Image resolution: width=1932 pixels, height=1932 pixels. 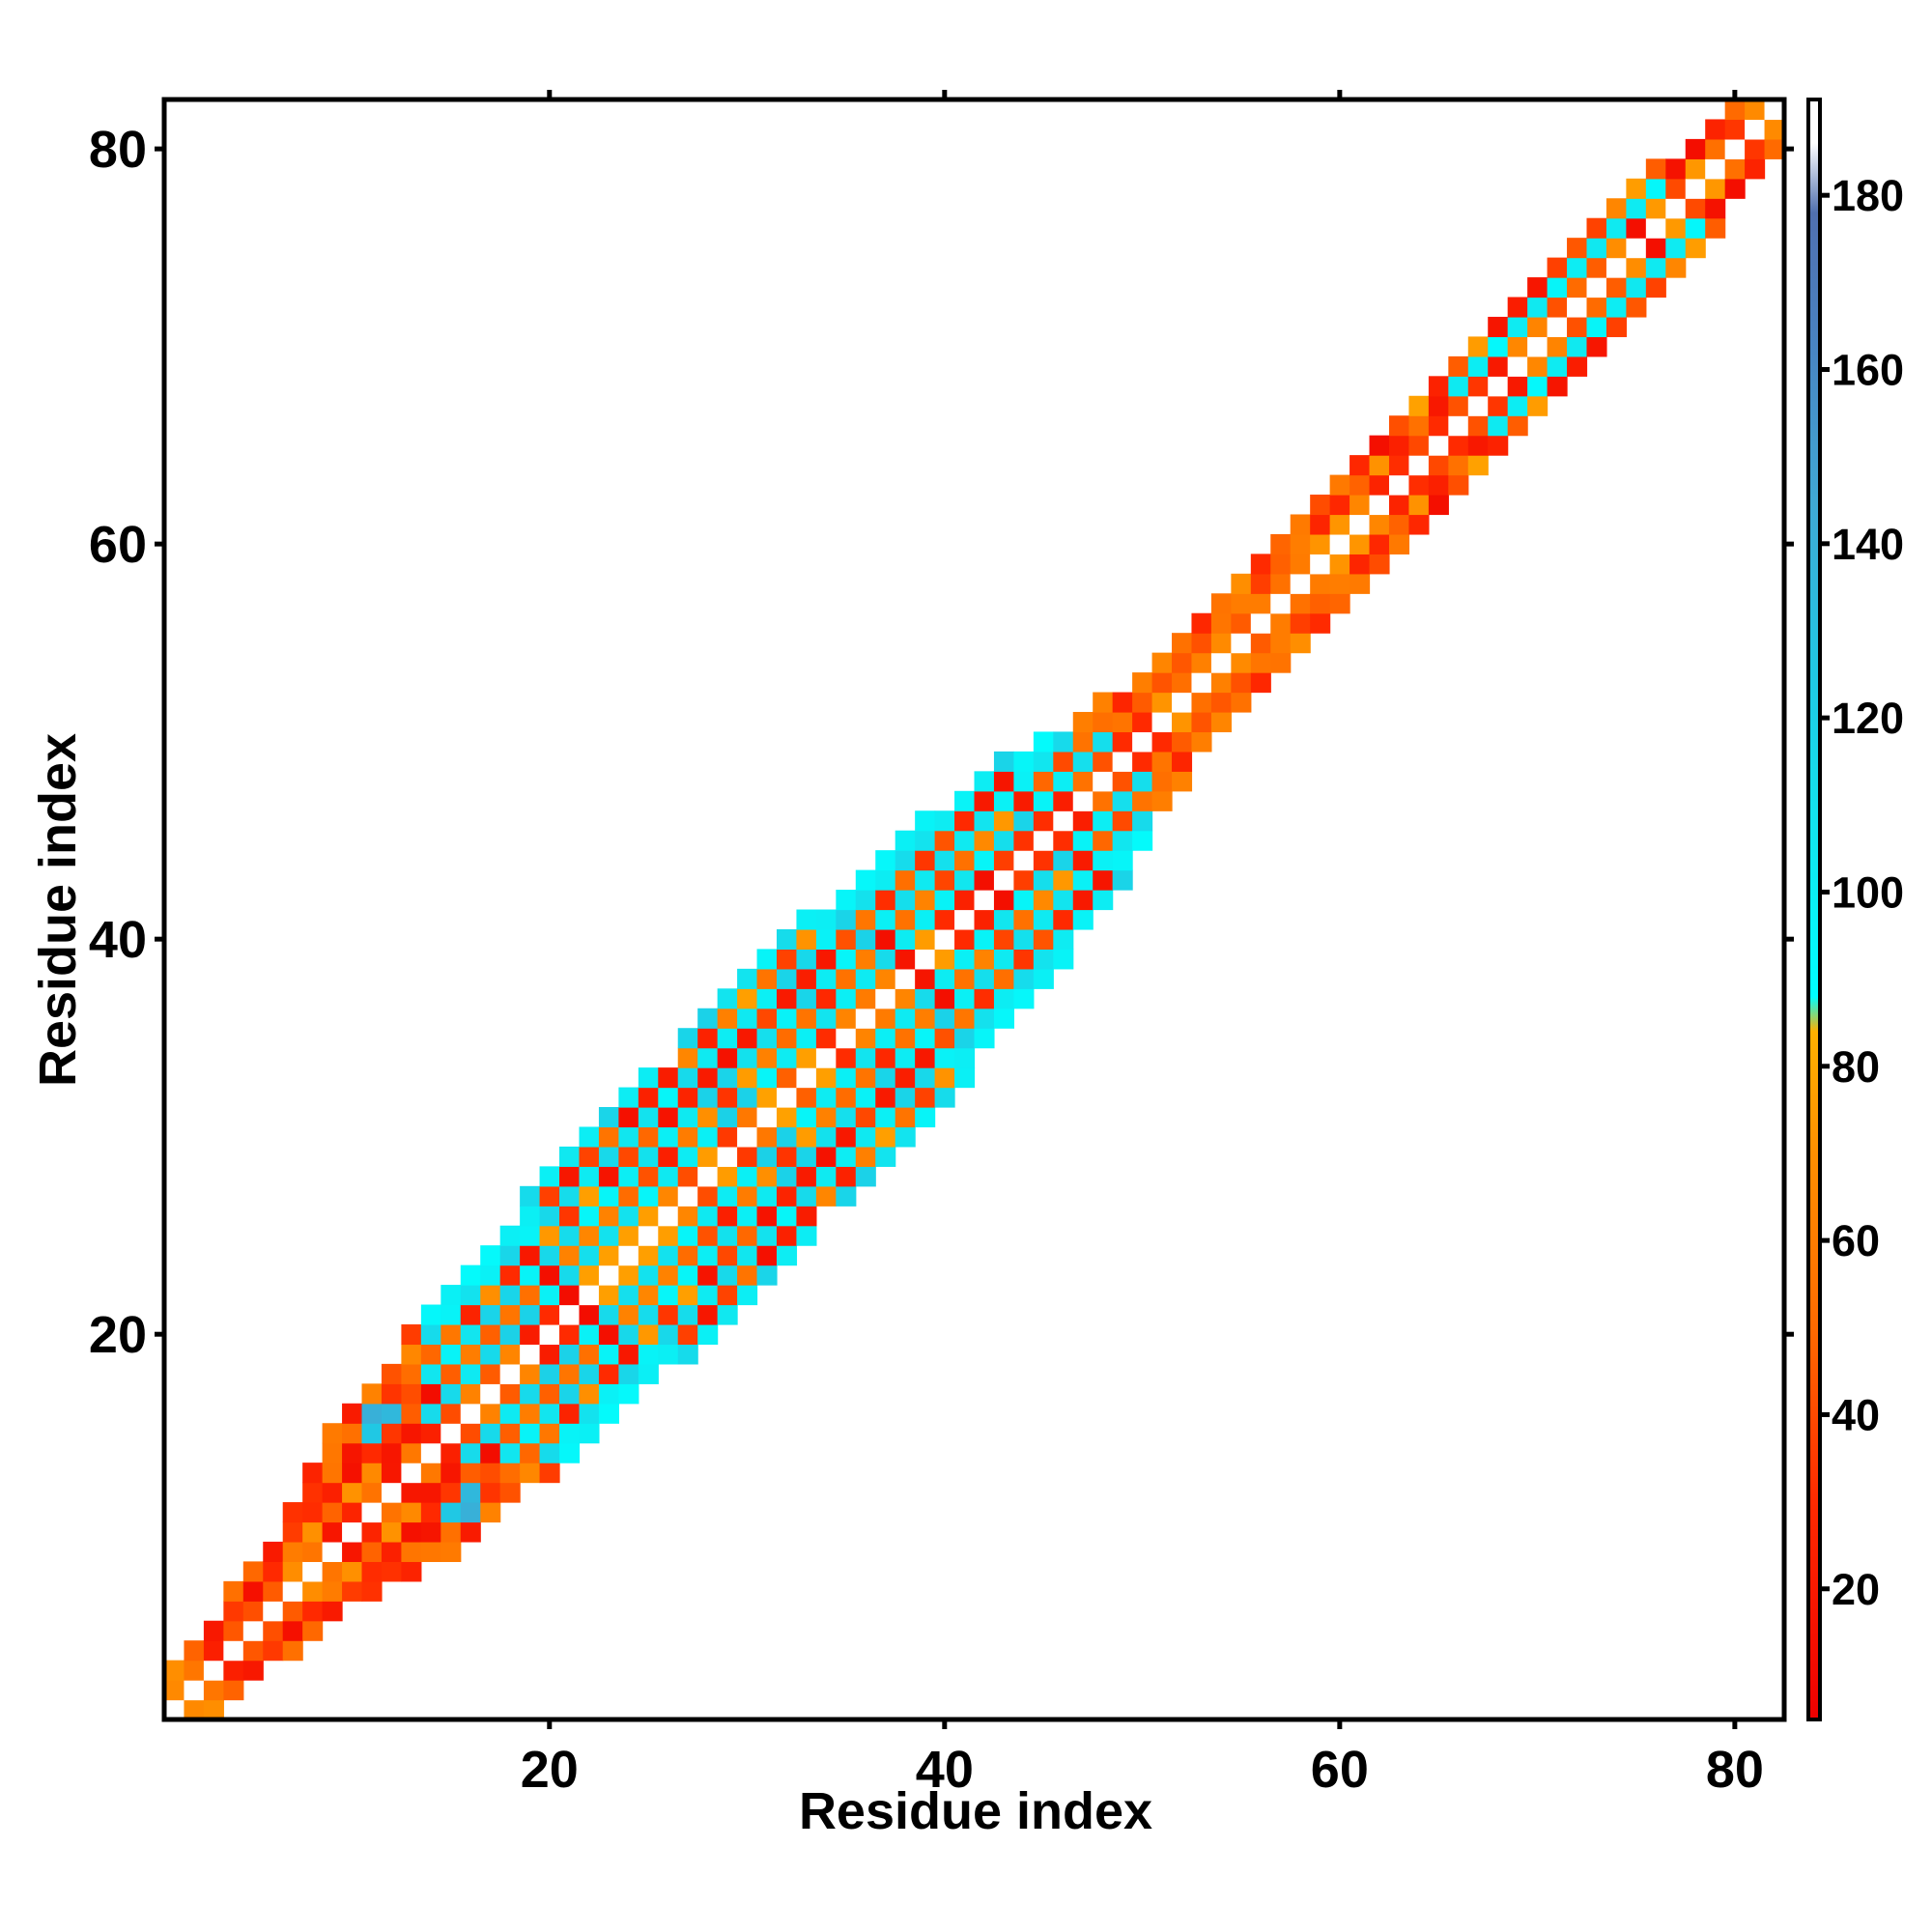 What do you see at coordinates (1868, 370) in the screenshot?
I see `colorbar-tick-label: 160` at bounding box center [1868, 370].